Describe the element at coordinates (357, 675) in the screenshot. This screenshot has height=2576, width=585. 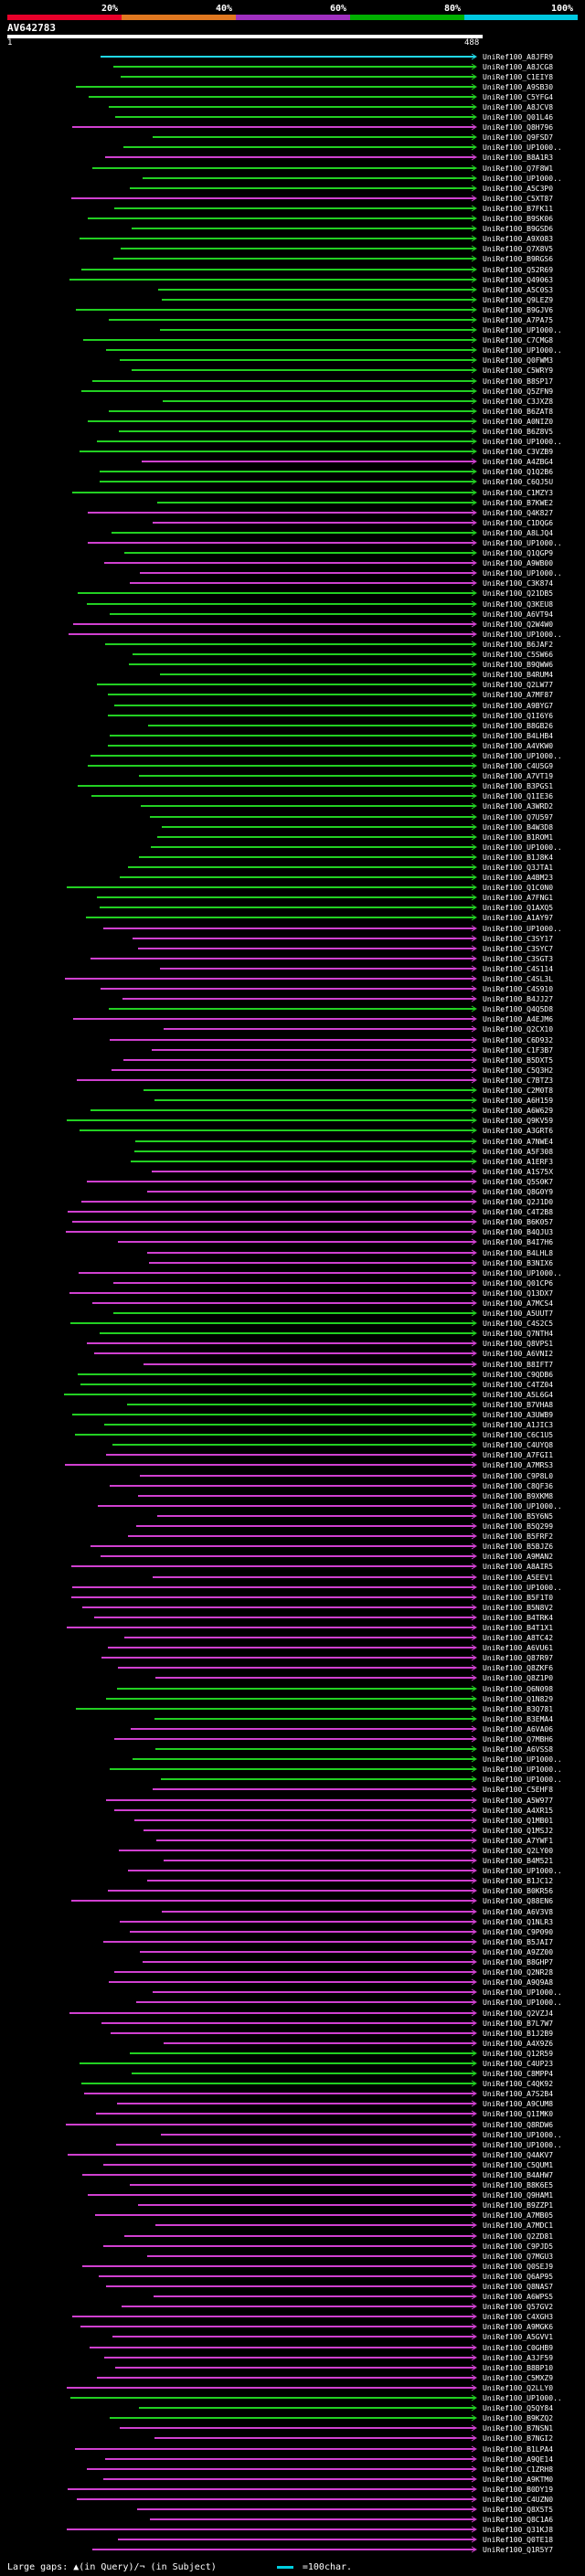
I see `hit-row: UniRef100_B4RUM4` at that location.